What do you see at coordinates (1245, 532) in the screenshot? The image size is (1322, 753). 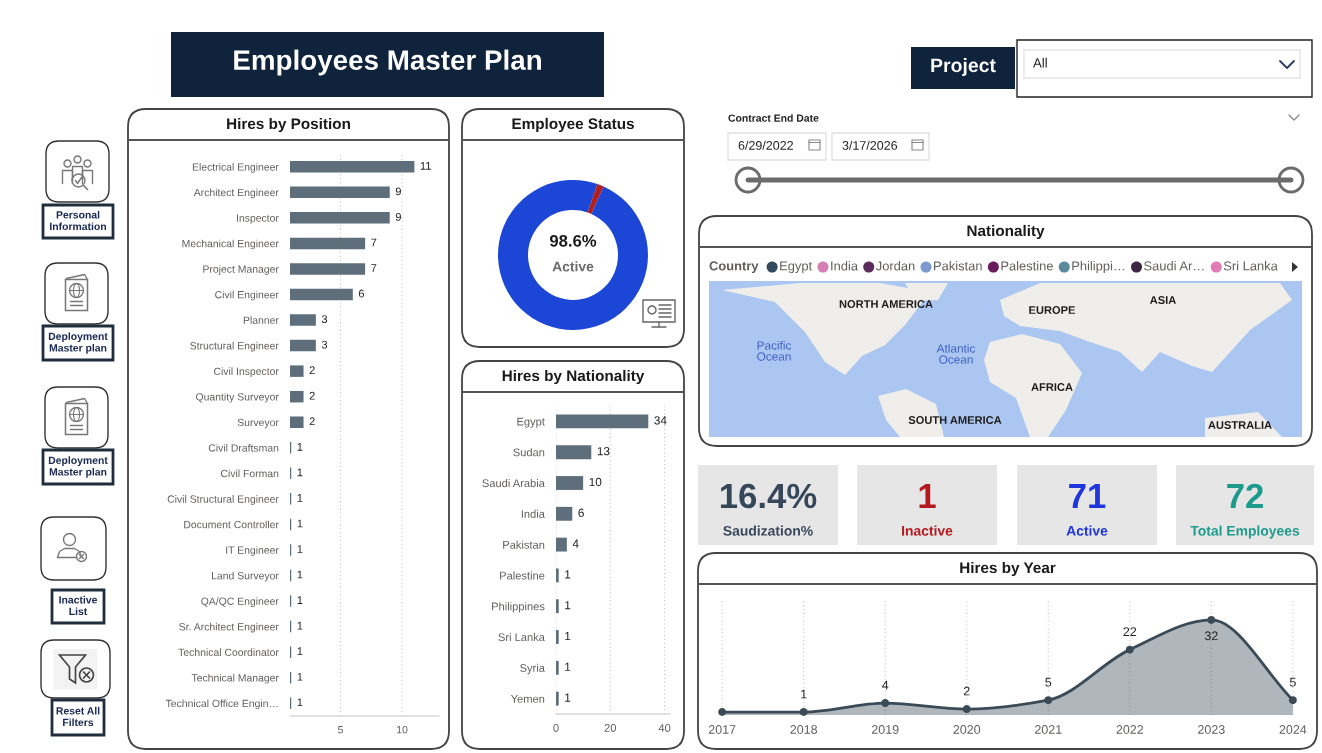 I see `category-label: Total Employees` at bounding box center [1245, 532].